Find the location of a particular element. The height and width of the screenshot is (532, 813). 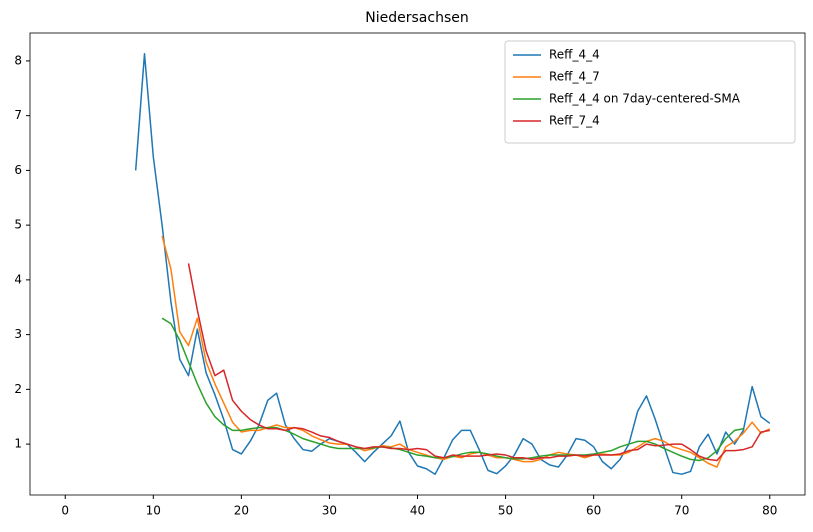

x-tick-label: 20 is located at coordinates (241, 511).